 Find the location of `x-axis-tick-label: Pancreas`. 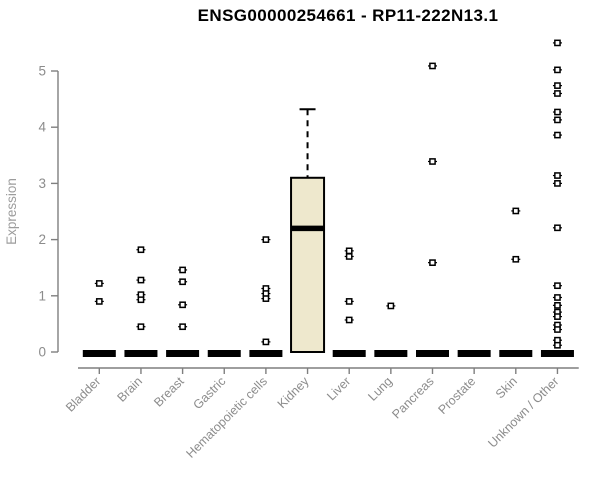

x-axis-tick-label: Pancreas is located at coordinates (412, 397).